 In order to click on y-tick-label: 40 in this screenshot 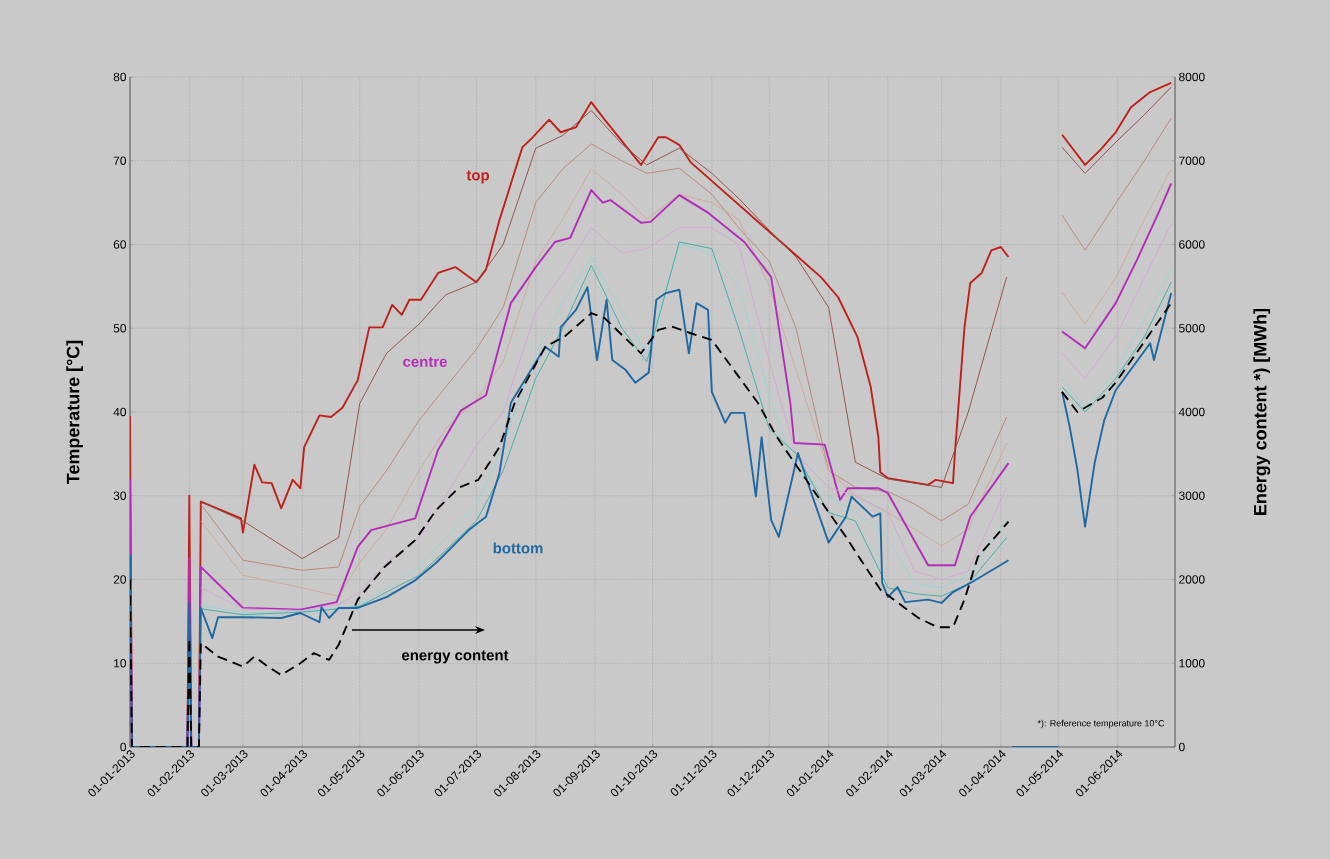, I will do `click(120, 412)`.